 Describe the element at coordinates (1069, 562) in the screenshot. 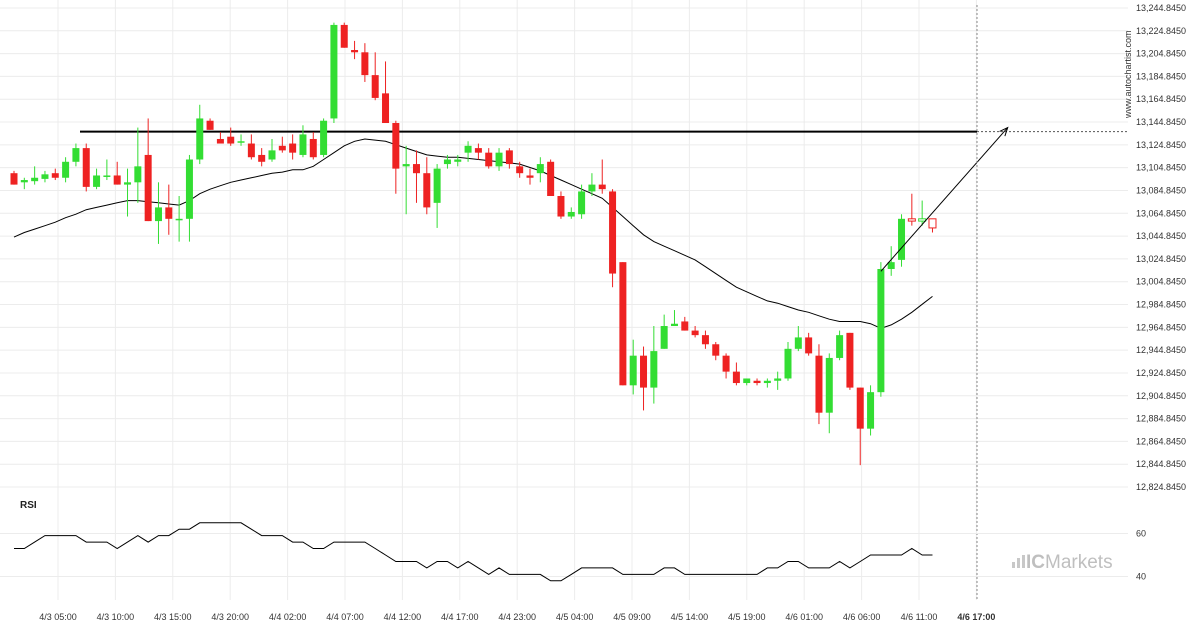

I see `brand-name: ICMarkets` at that location.